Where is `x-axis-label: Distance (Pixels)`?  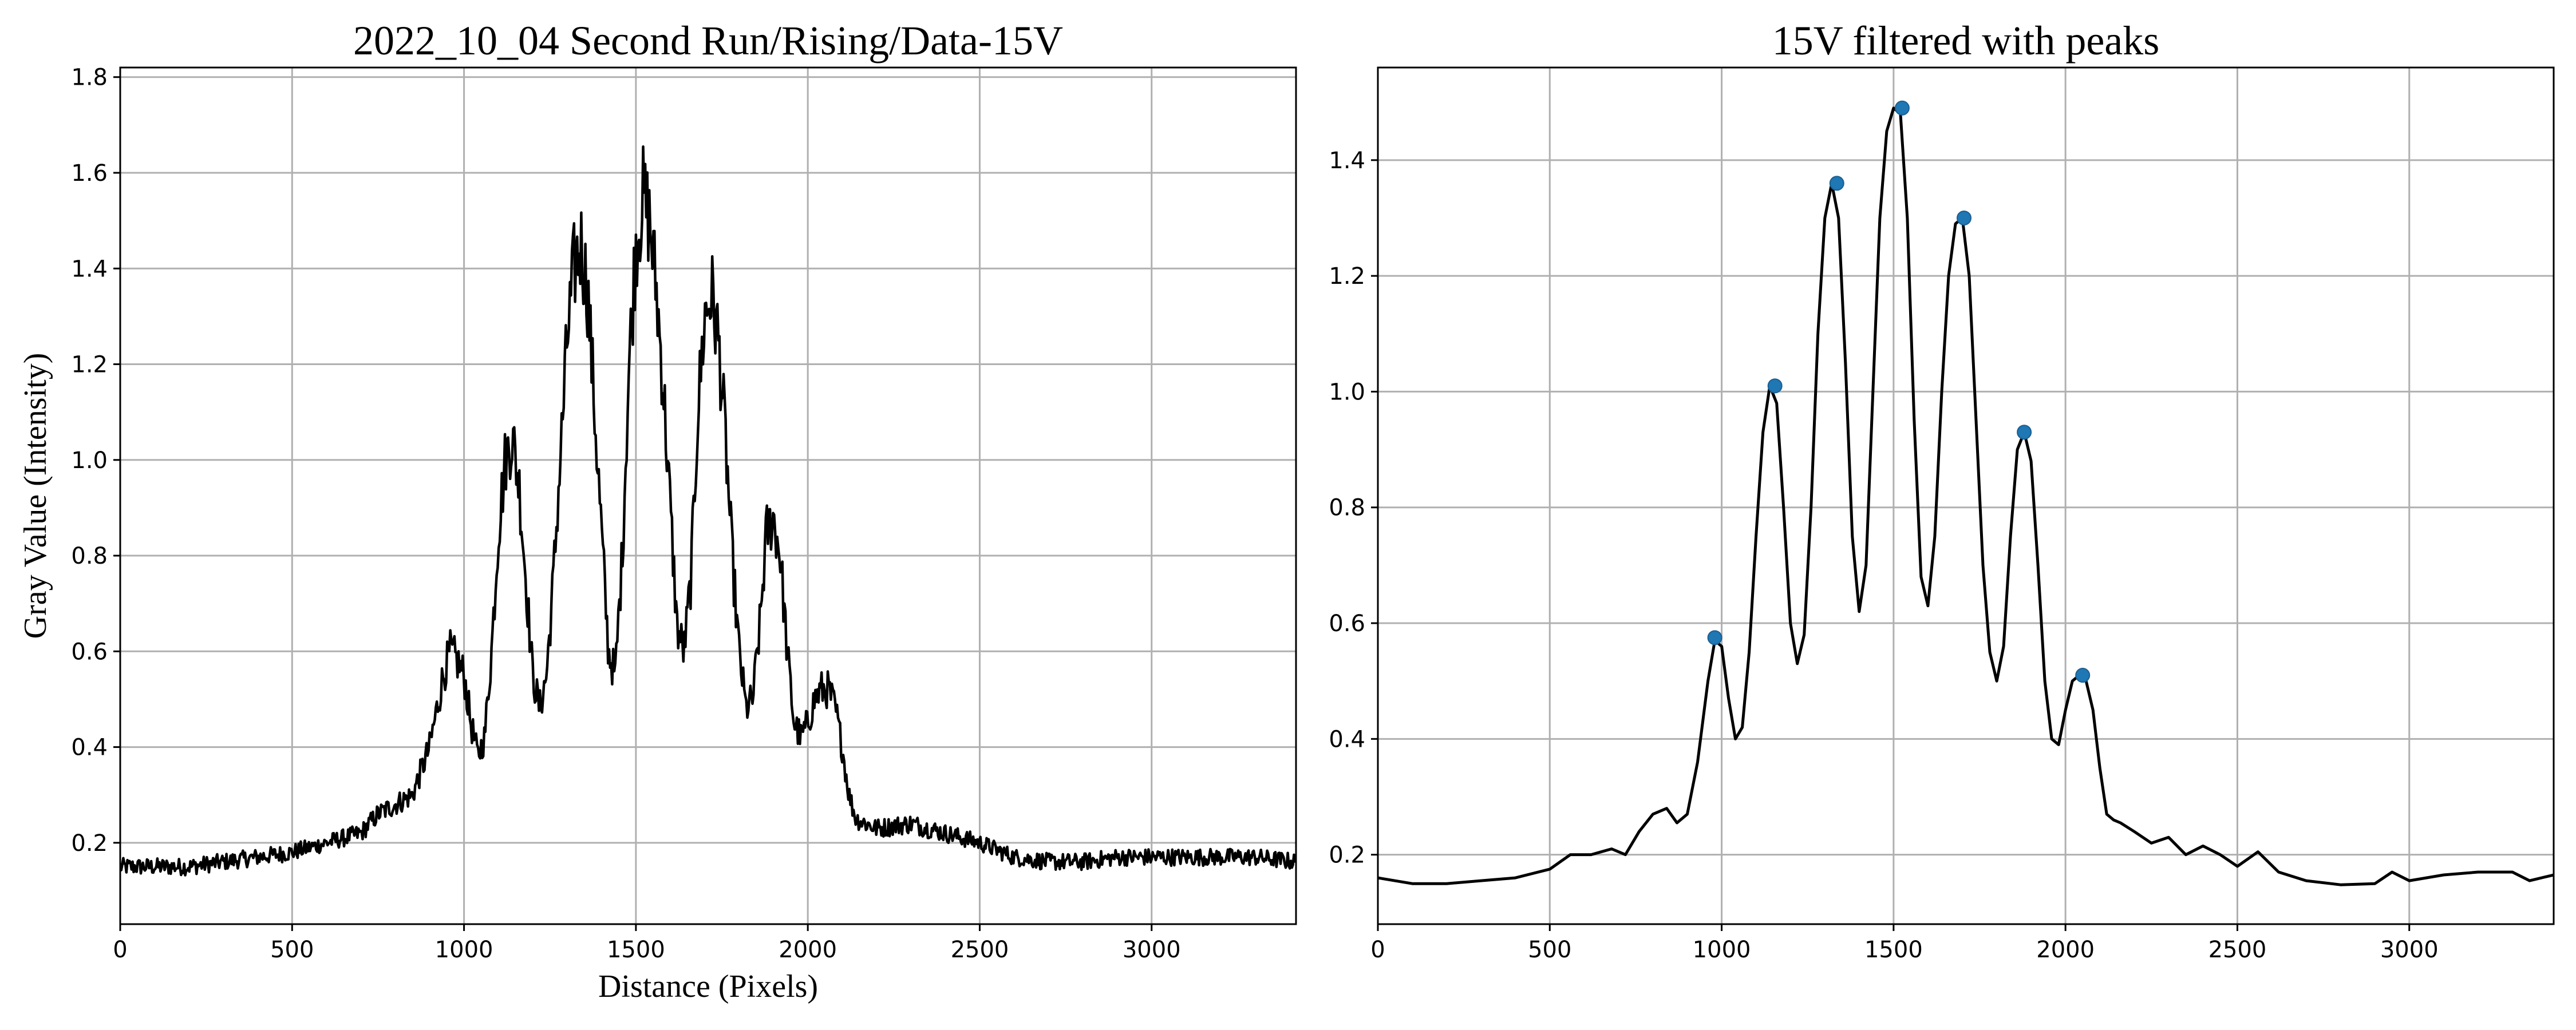 x-axis-label: Distance (Pixels) is located at coordinates (708, 986).